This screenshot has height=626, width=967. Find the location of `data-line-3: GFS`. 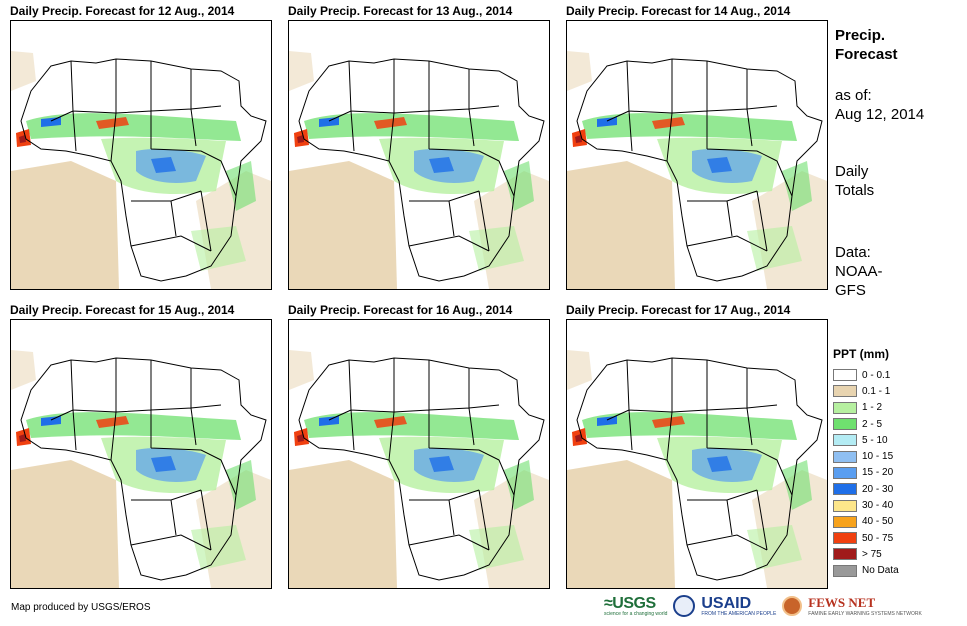

data-line-3: GFS is located at coordinates (850, 290).